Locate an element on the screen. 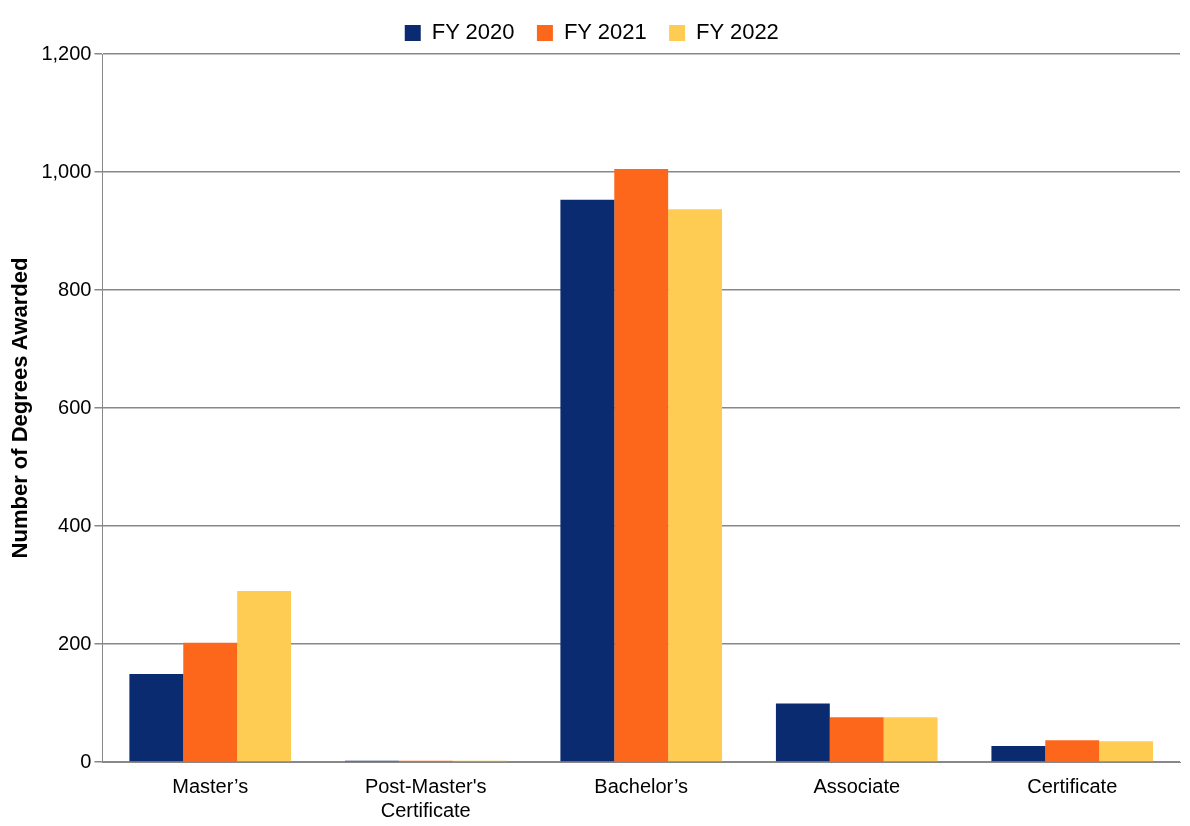 Image resolution: width=1190 pixels, height=826 pixels. x-tick-label: Certificate is located at coordinates (1072, 785).